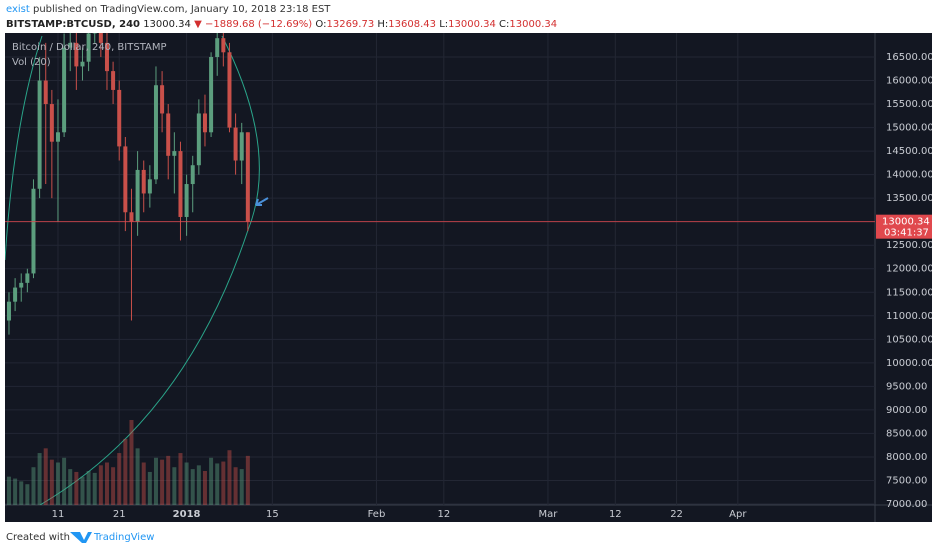 This screenshot has width=932, height=550. Describe the element at coordinates (350, 24) in the screenshot. I see `ohlc-value: 13269.73` at that location.